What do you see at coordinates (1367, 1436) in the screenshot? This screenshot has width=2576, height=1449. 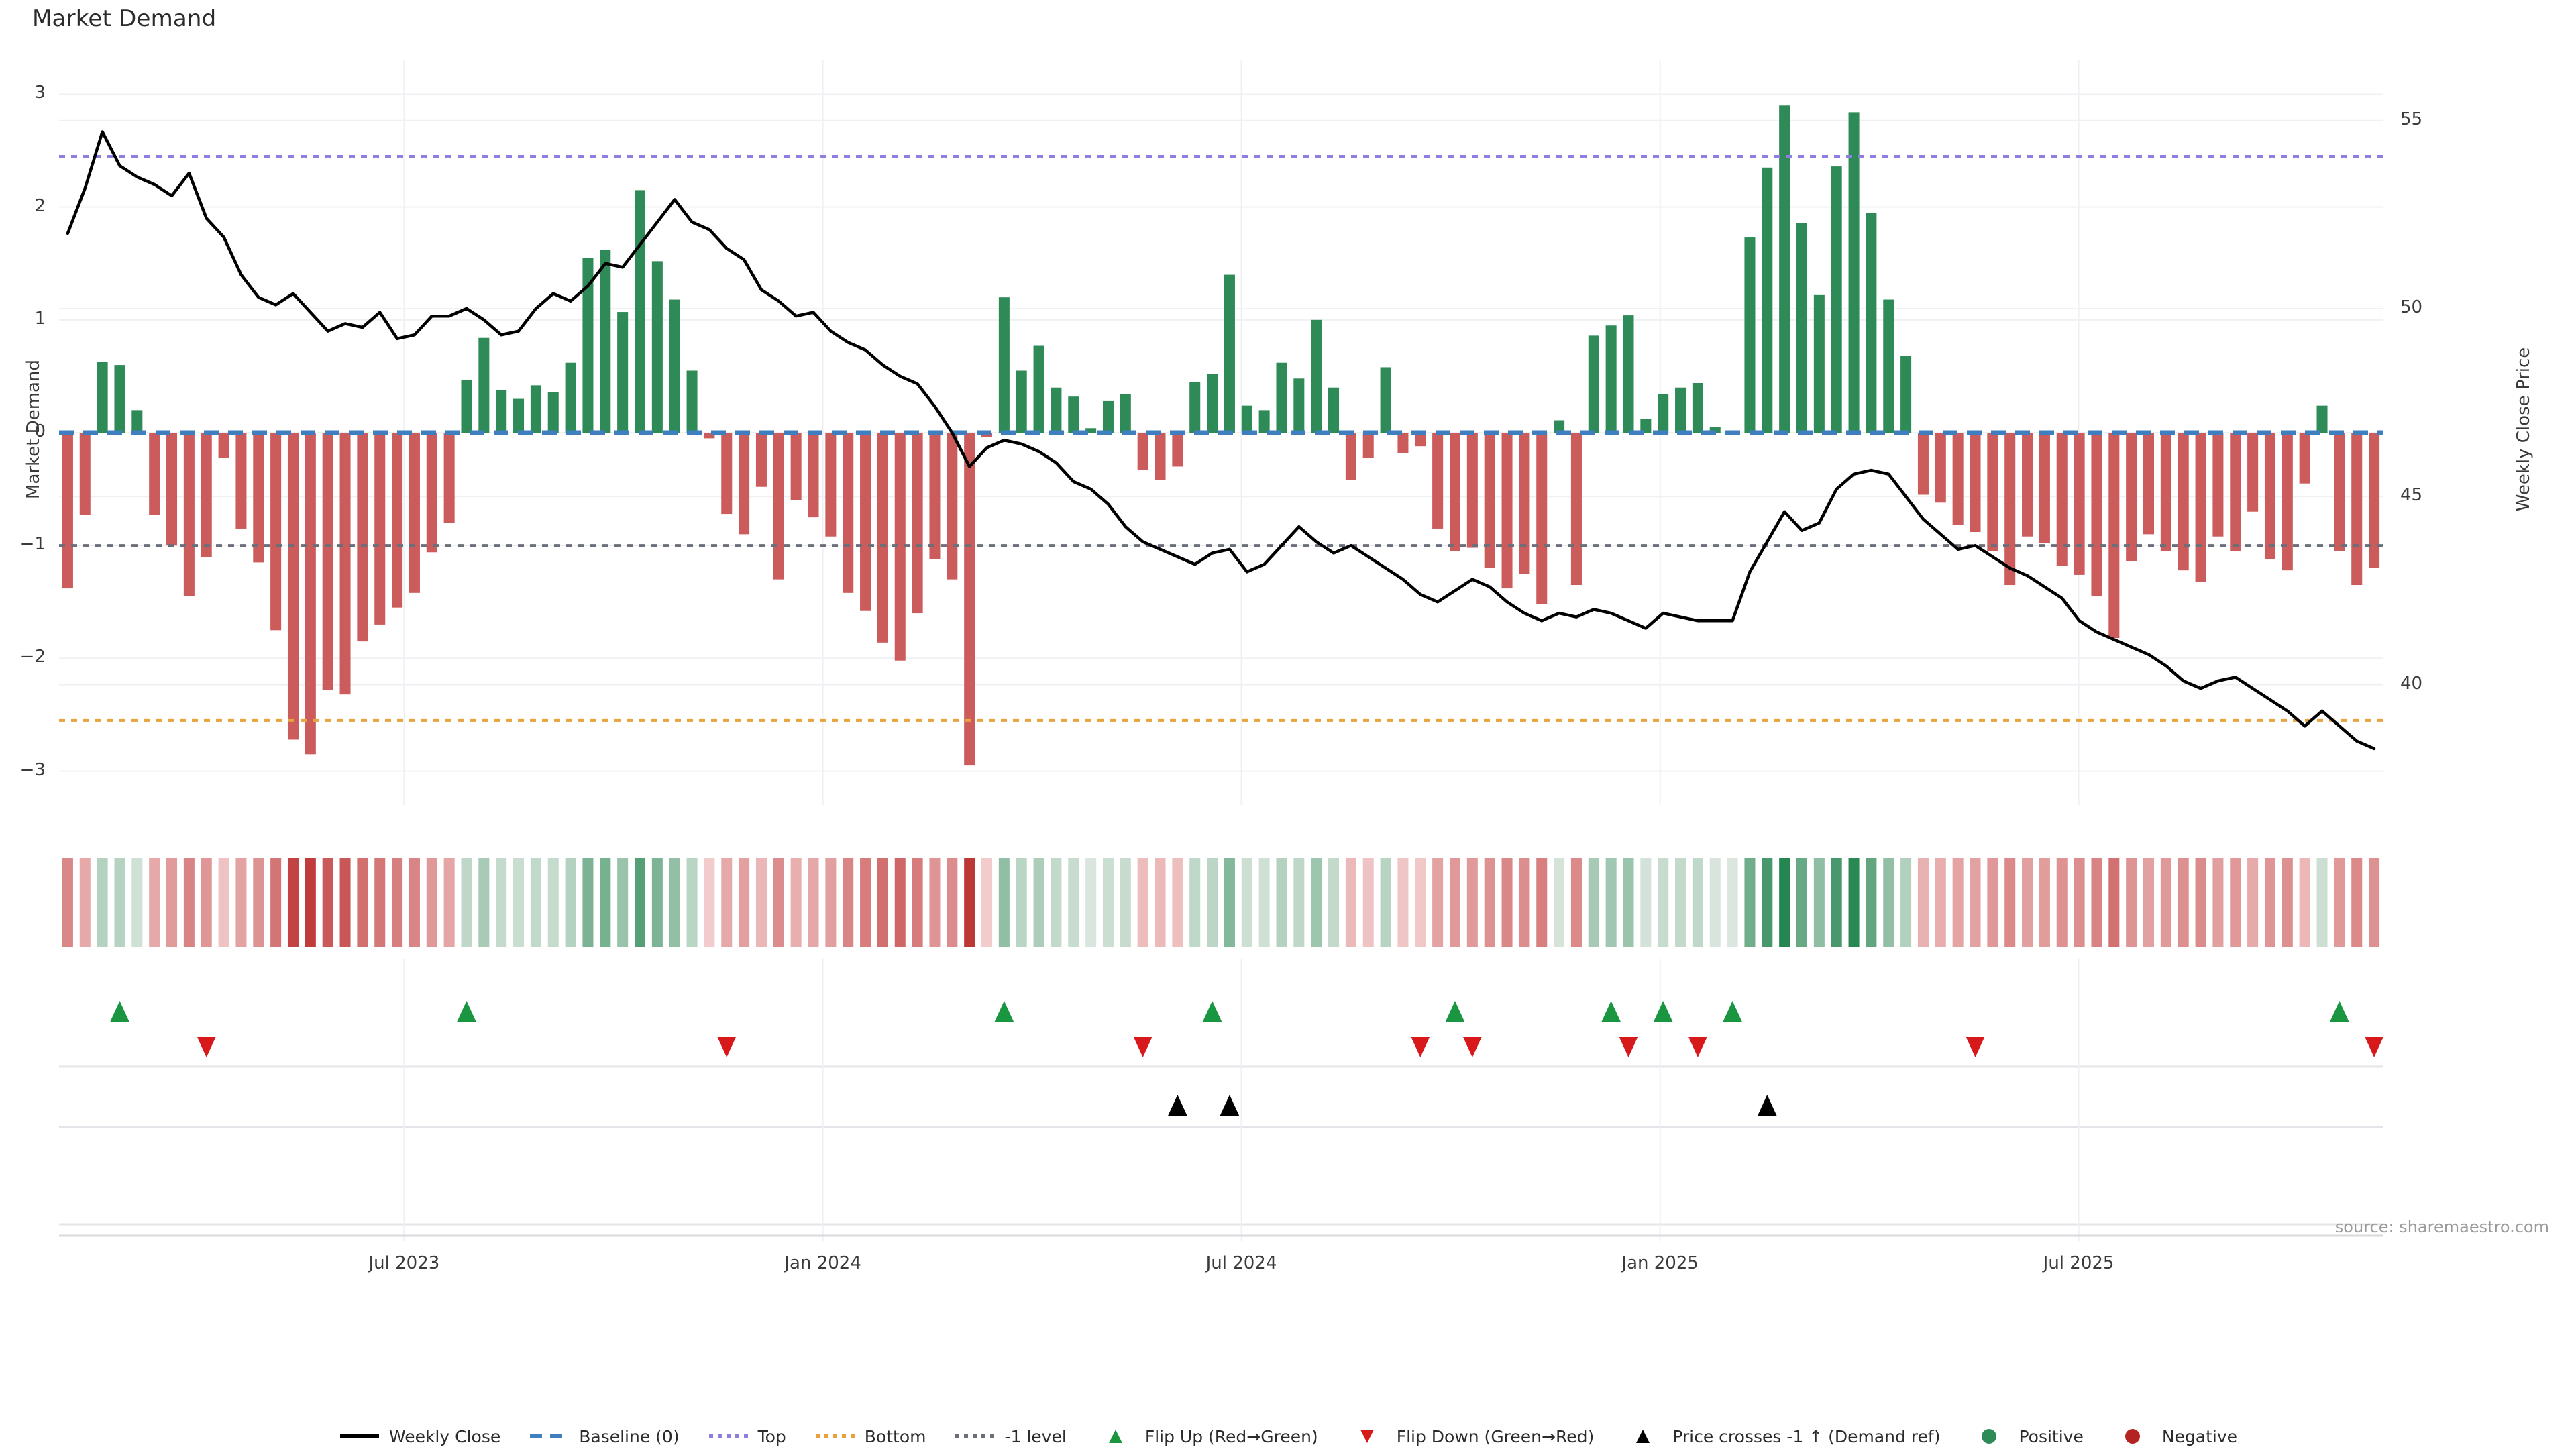 I see `triangle-down-red-icon` at bounding box center [1367, 1436].